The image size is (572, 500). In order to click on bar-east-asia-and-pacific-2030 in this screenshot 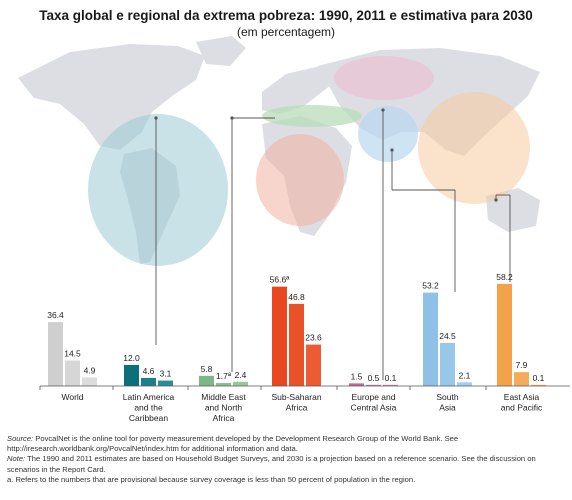, I will do `click(538, 385)`.